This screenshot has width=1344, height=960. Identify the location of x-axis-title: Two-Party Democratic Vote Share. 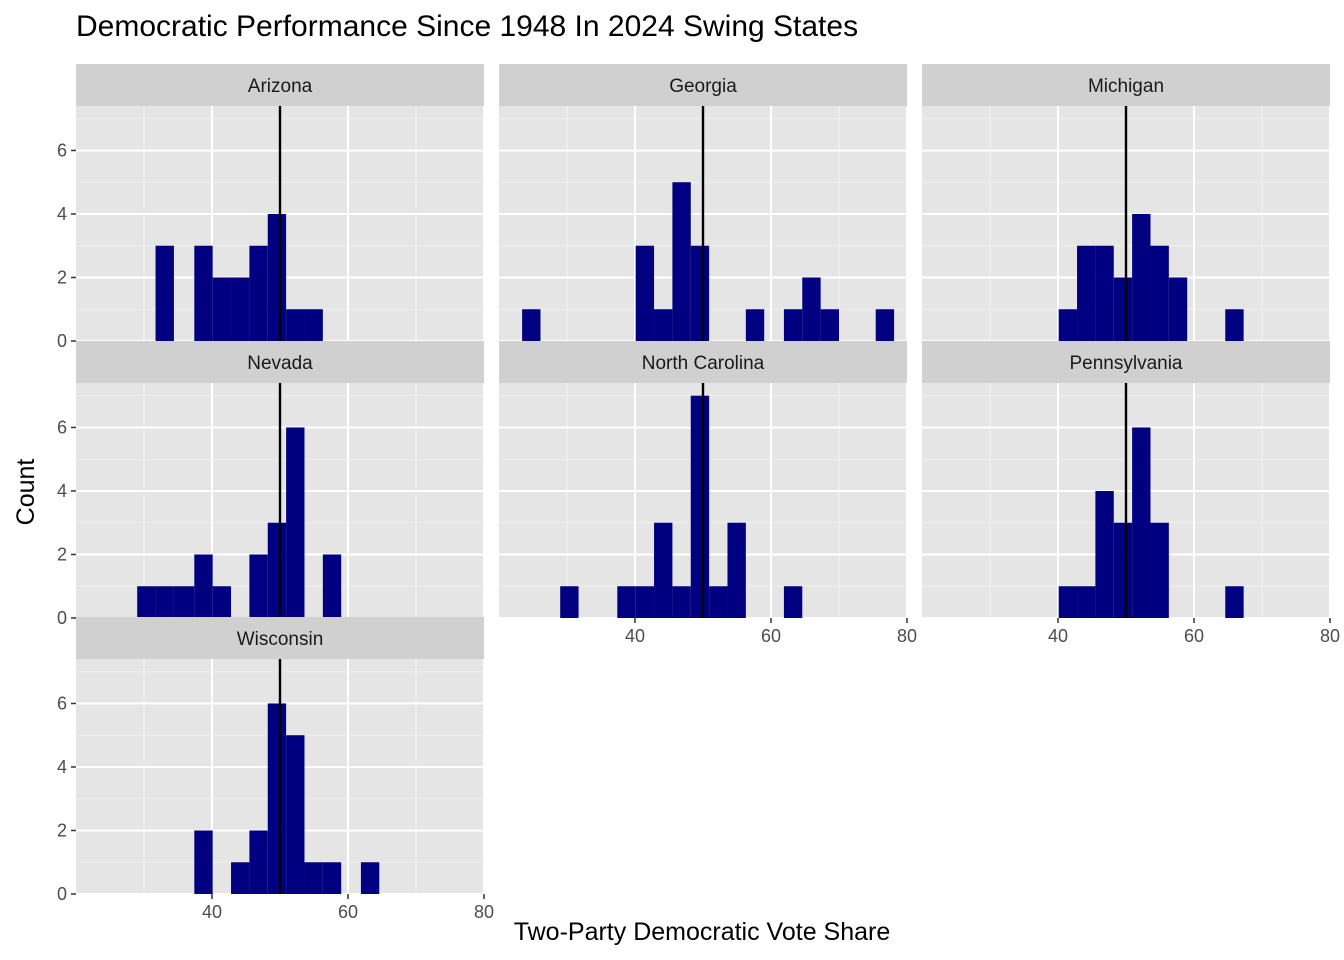
(702, 932).